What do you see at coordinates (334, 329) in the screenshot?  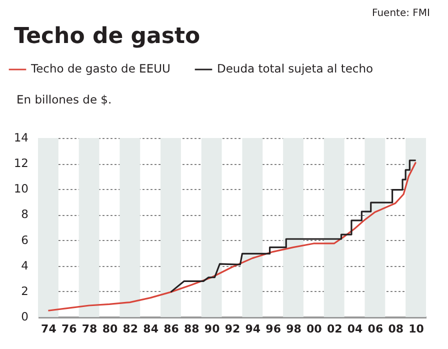 I see `x-tick-label: 02` at bounding box center [334, 329].